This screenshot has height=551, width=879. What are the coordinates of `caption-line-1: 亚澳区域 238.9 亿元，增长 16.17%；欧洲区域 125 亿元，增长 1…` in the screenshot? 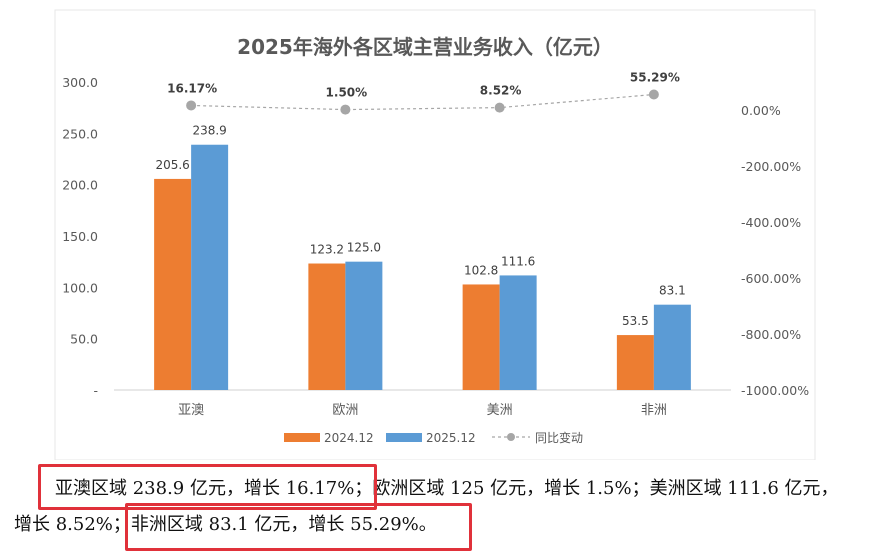 It's located at (447, 488).